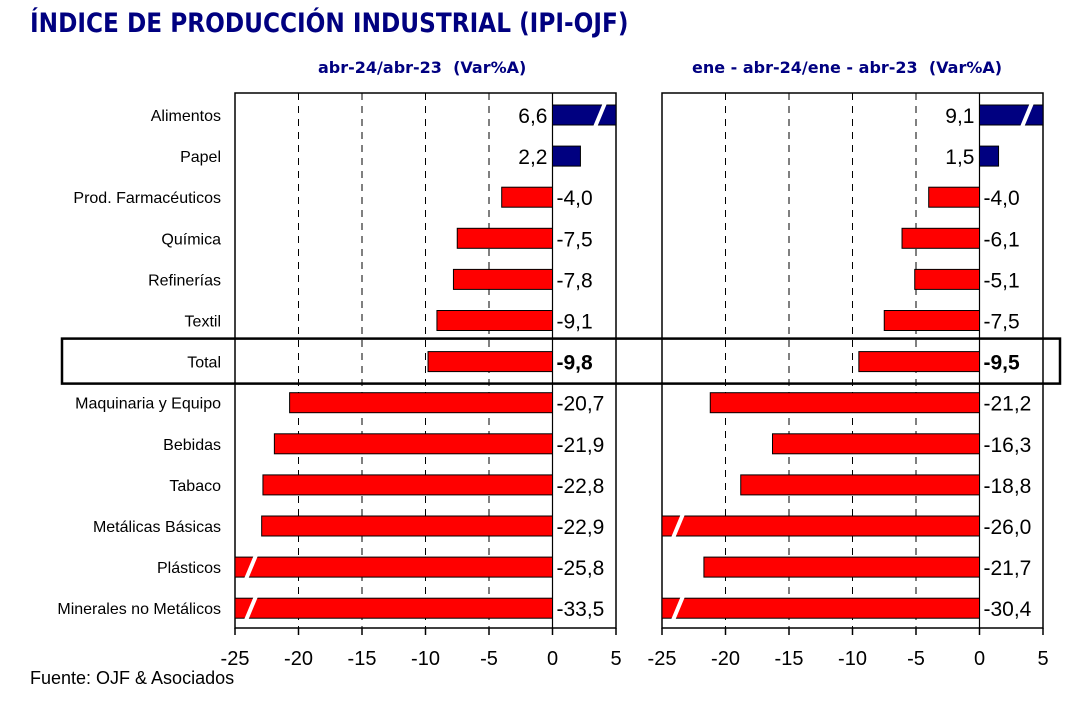 The image size is (1090, 720). What do you see at coordinates (1008, 609) in the screenshot?
I see `data-label: -30,4` at bounding box center [1008, 609].